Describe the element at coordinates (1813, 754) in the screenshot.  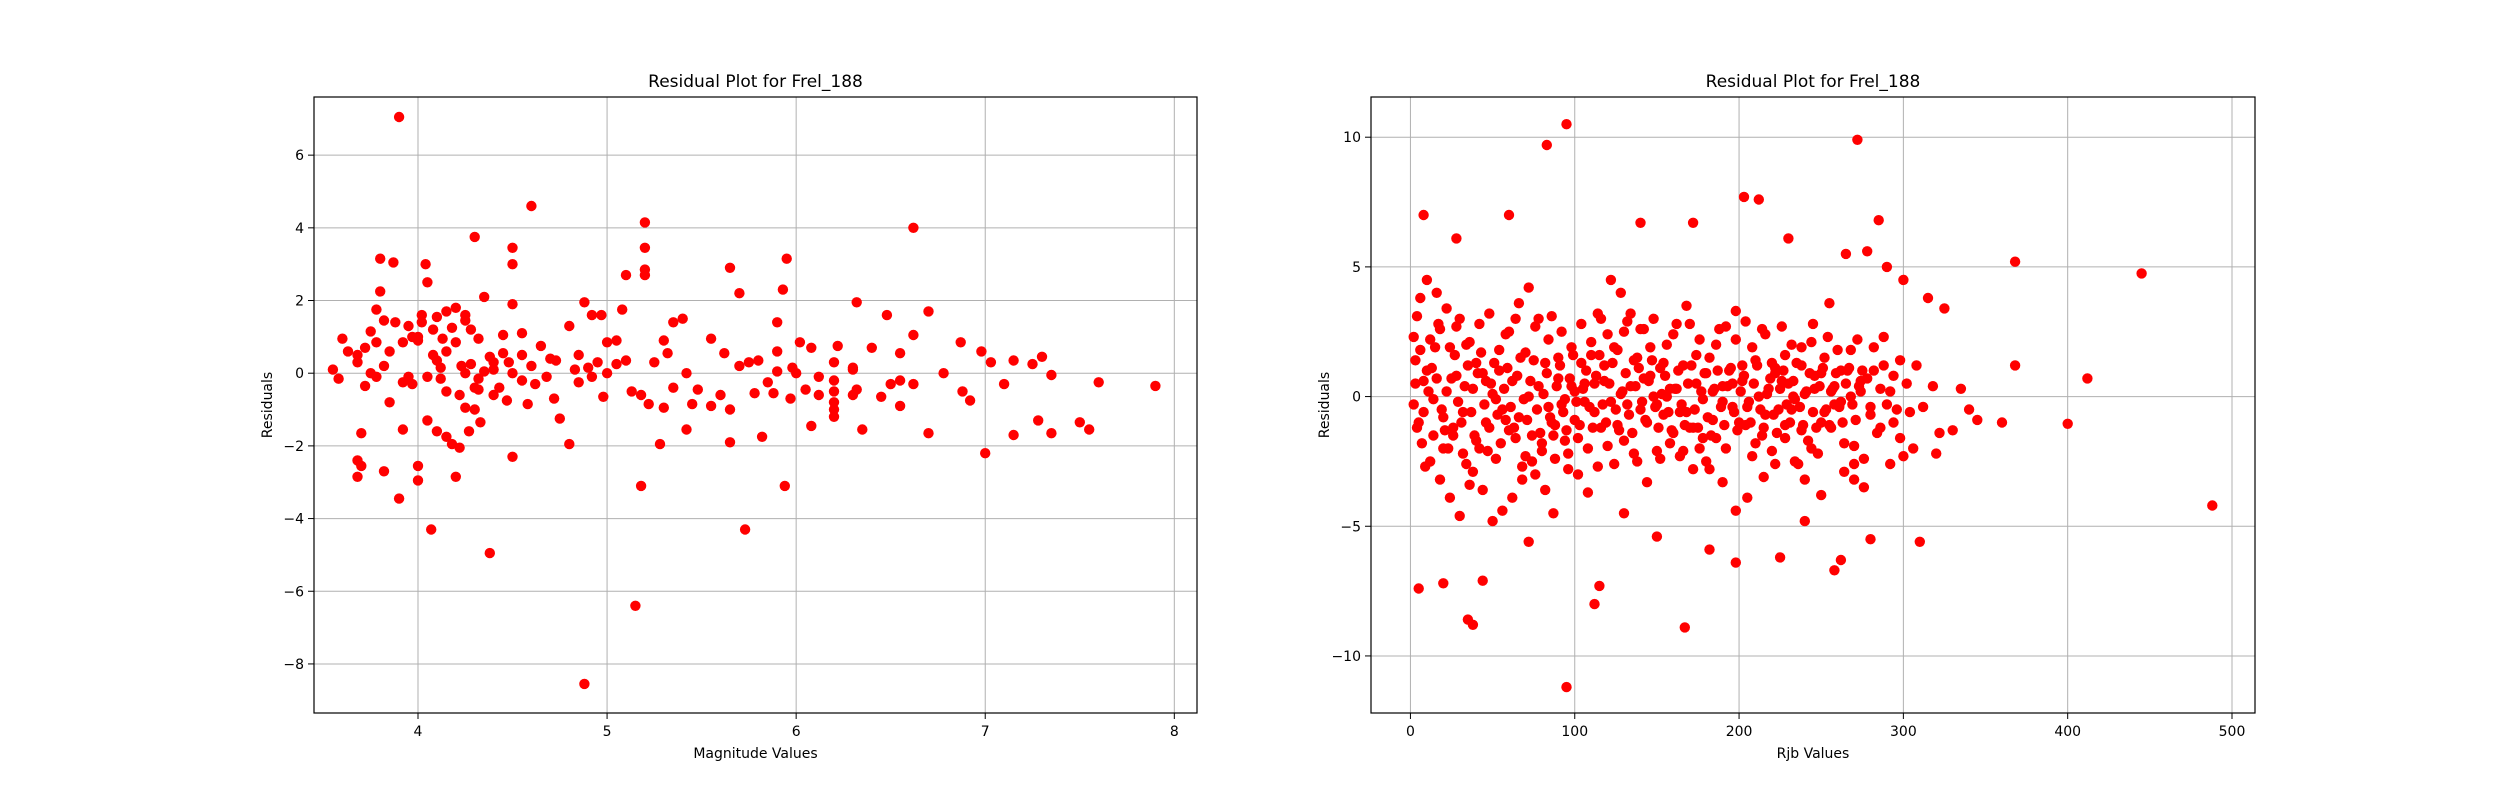
I see `x-axis-label: Rjb Values` at that location.